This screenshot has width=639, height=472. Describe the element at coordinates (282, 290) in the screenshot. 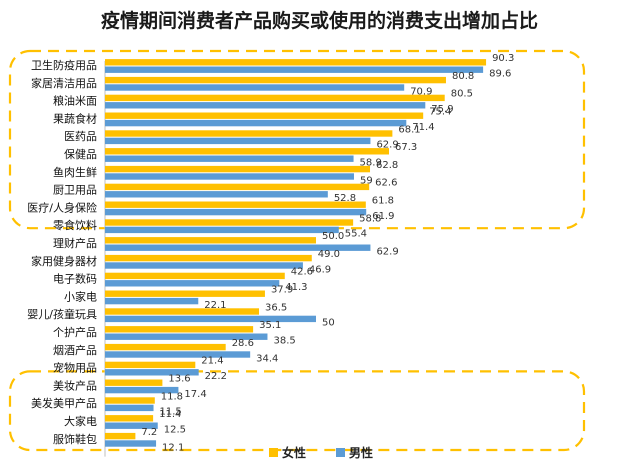

I see `value-label-female: 37.9` at that location.